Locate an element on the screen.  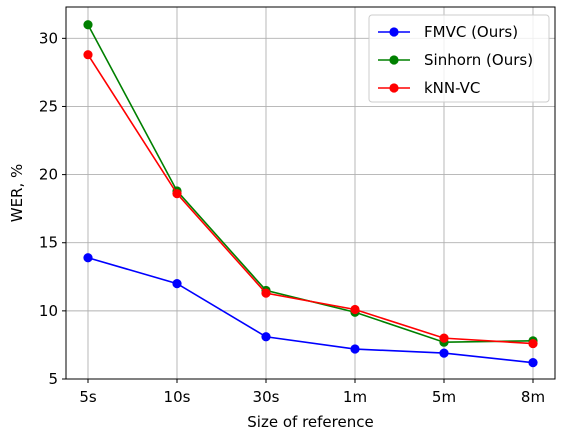
x-tick-label: 10s is located at coordinates (177, 397).